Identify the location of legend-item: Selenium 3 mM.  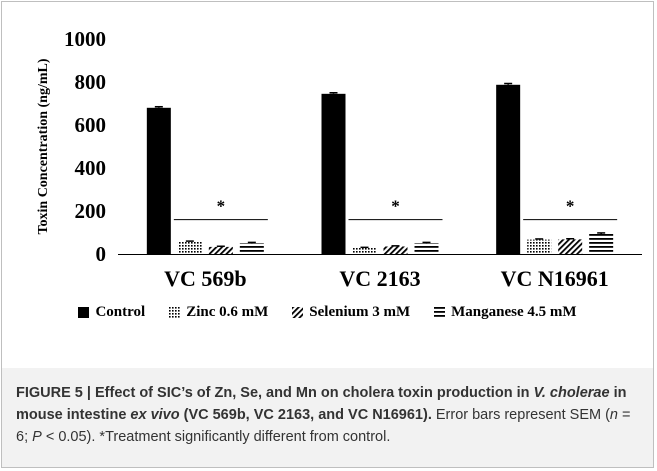
(351, 312).